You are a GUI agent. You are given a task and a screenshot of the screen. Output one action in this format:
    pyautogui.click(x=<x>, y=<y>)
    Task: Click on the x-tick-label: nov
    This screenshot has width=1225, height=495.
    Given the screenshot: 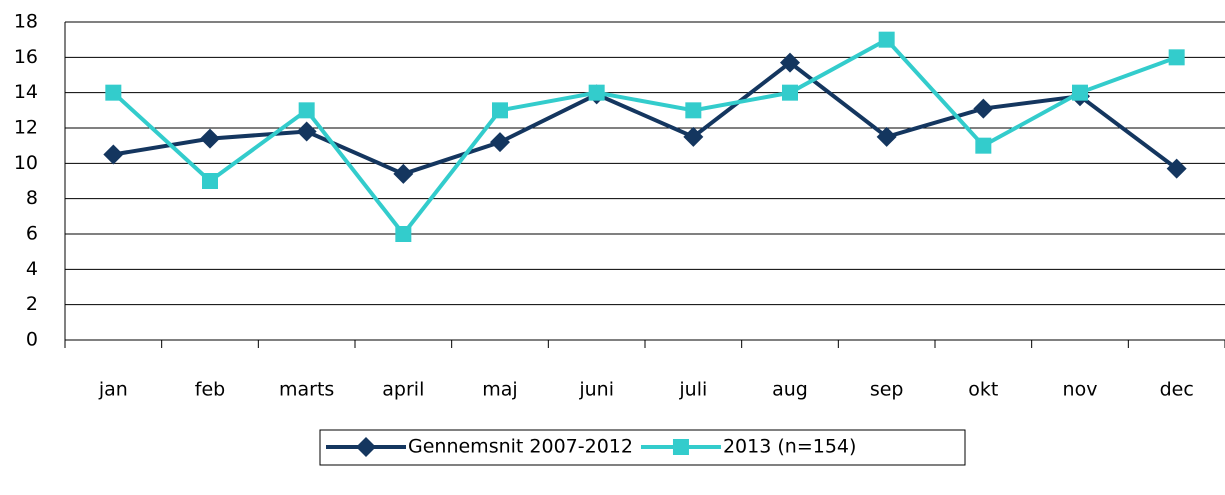 What is the action you would take?
    pyautogui.click(x=1080, y=390)
    